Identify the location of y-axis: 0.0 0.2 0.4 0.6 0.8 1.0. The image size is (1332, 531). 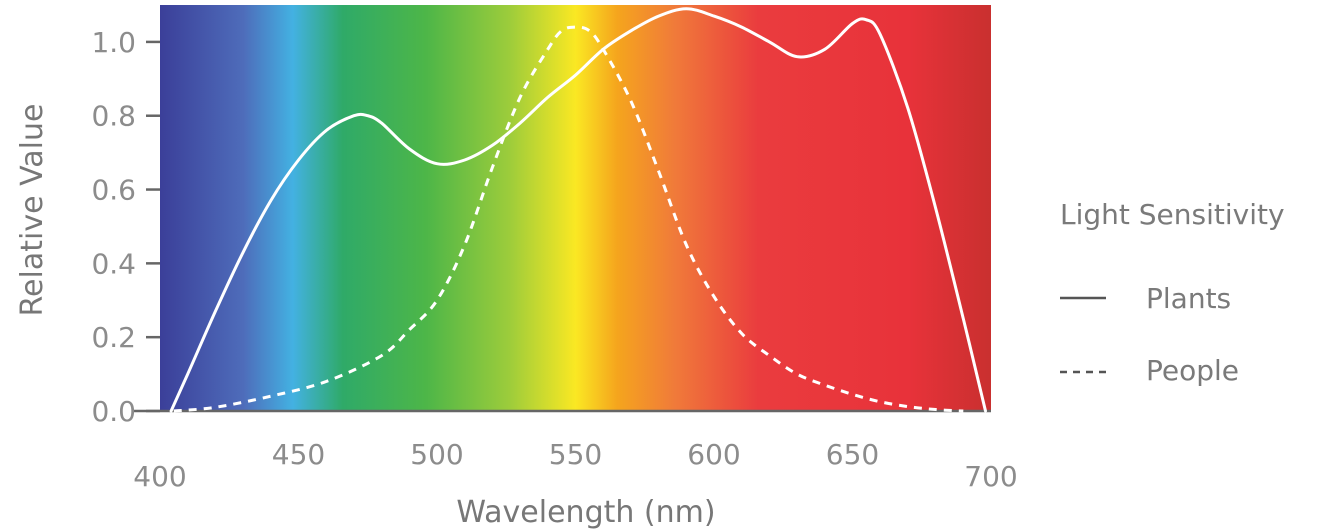
(125, 227).